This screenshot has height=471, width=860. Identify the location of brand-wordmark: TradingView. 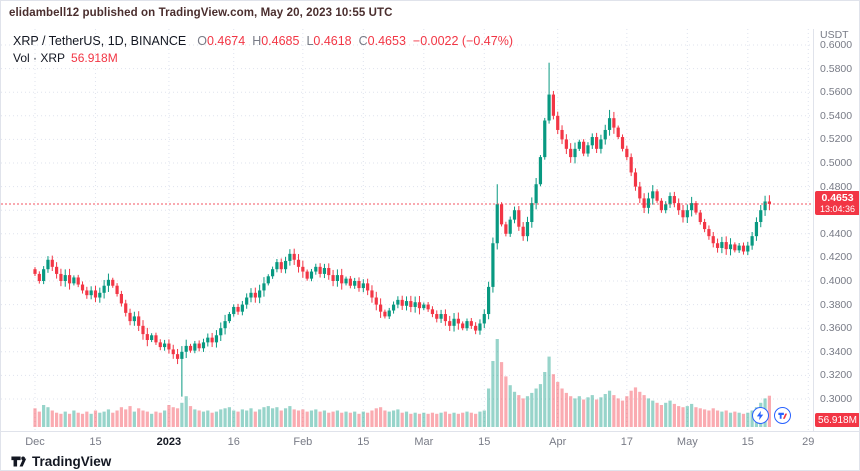
(72, 461).